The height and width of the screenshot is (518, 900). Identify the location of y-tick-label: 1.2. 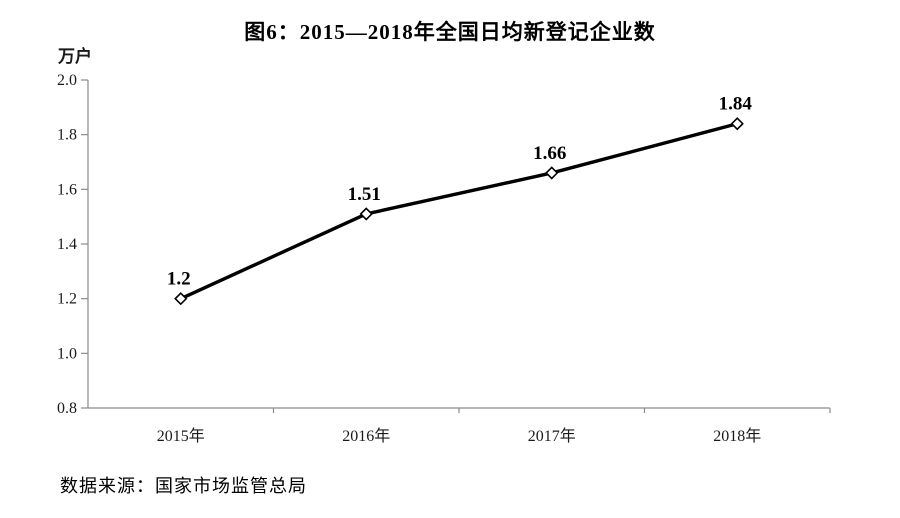
(67, 299).